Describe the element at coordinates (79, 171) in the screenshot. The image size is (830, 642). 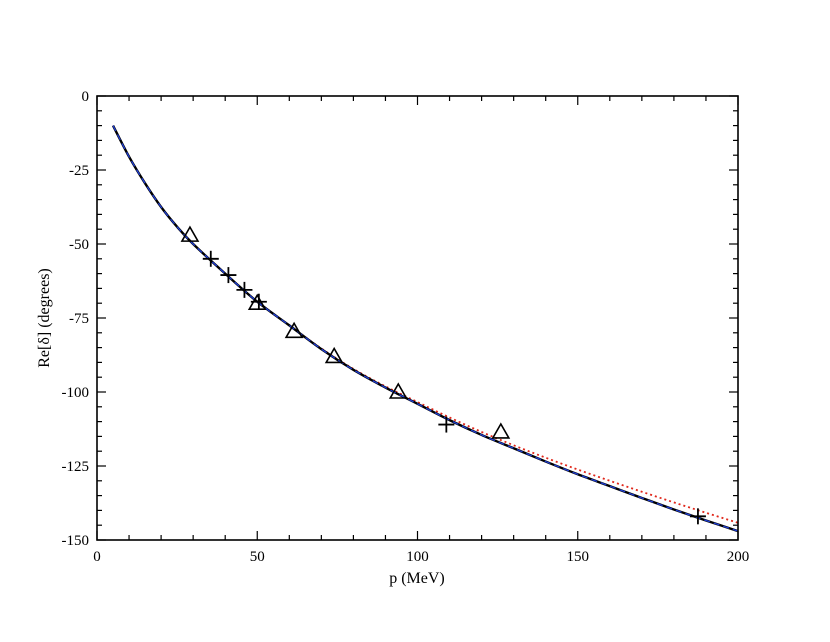
I see `y-tick-label: -25` at that location.